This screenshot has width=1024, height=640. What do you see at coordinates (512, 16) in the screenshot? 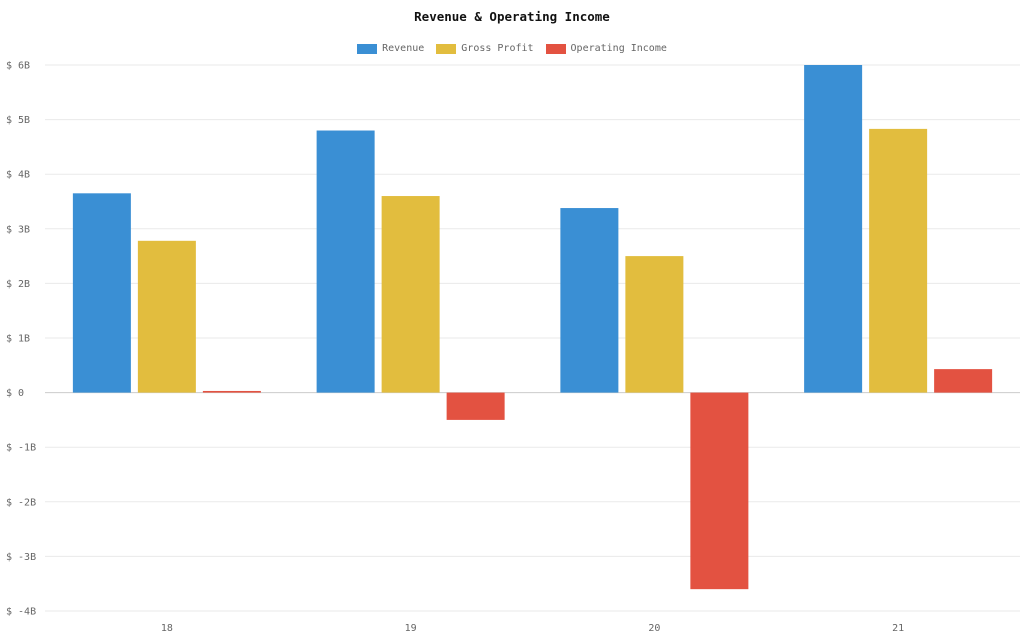
I see `chart-title: Revenue & Operating Income` at bounding box center [512, 16].